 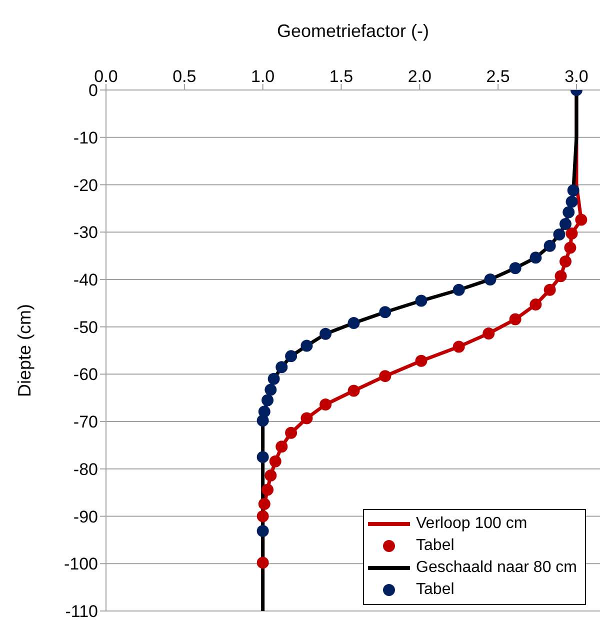 What do you see at coordinates (85, 232) in the screenshot?
I see `y-tick-label: -30` at bounding box center [85, 232].